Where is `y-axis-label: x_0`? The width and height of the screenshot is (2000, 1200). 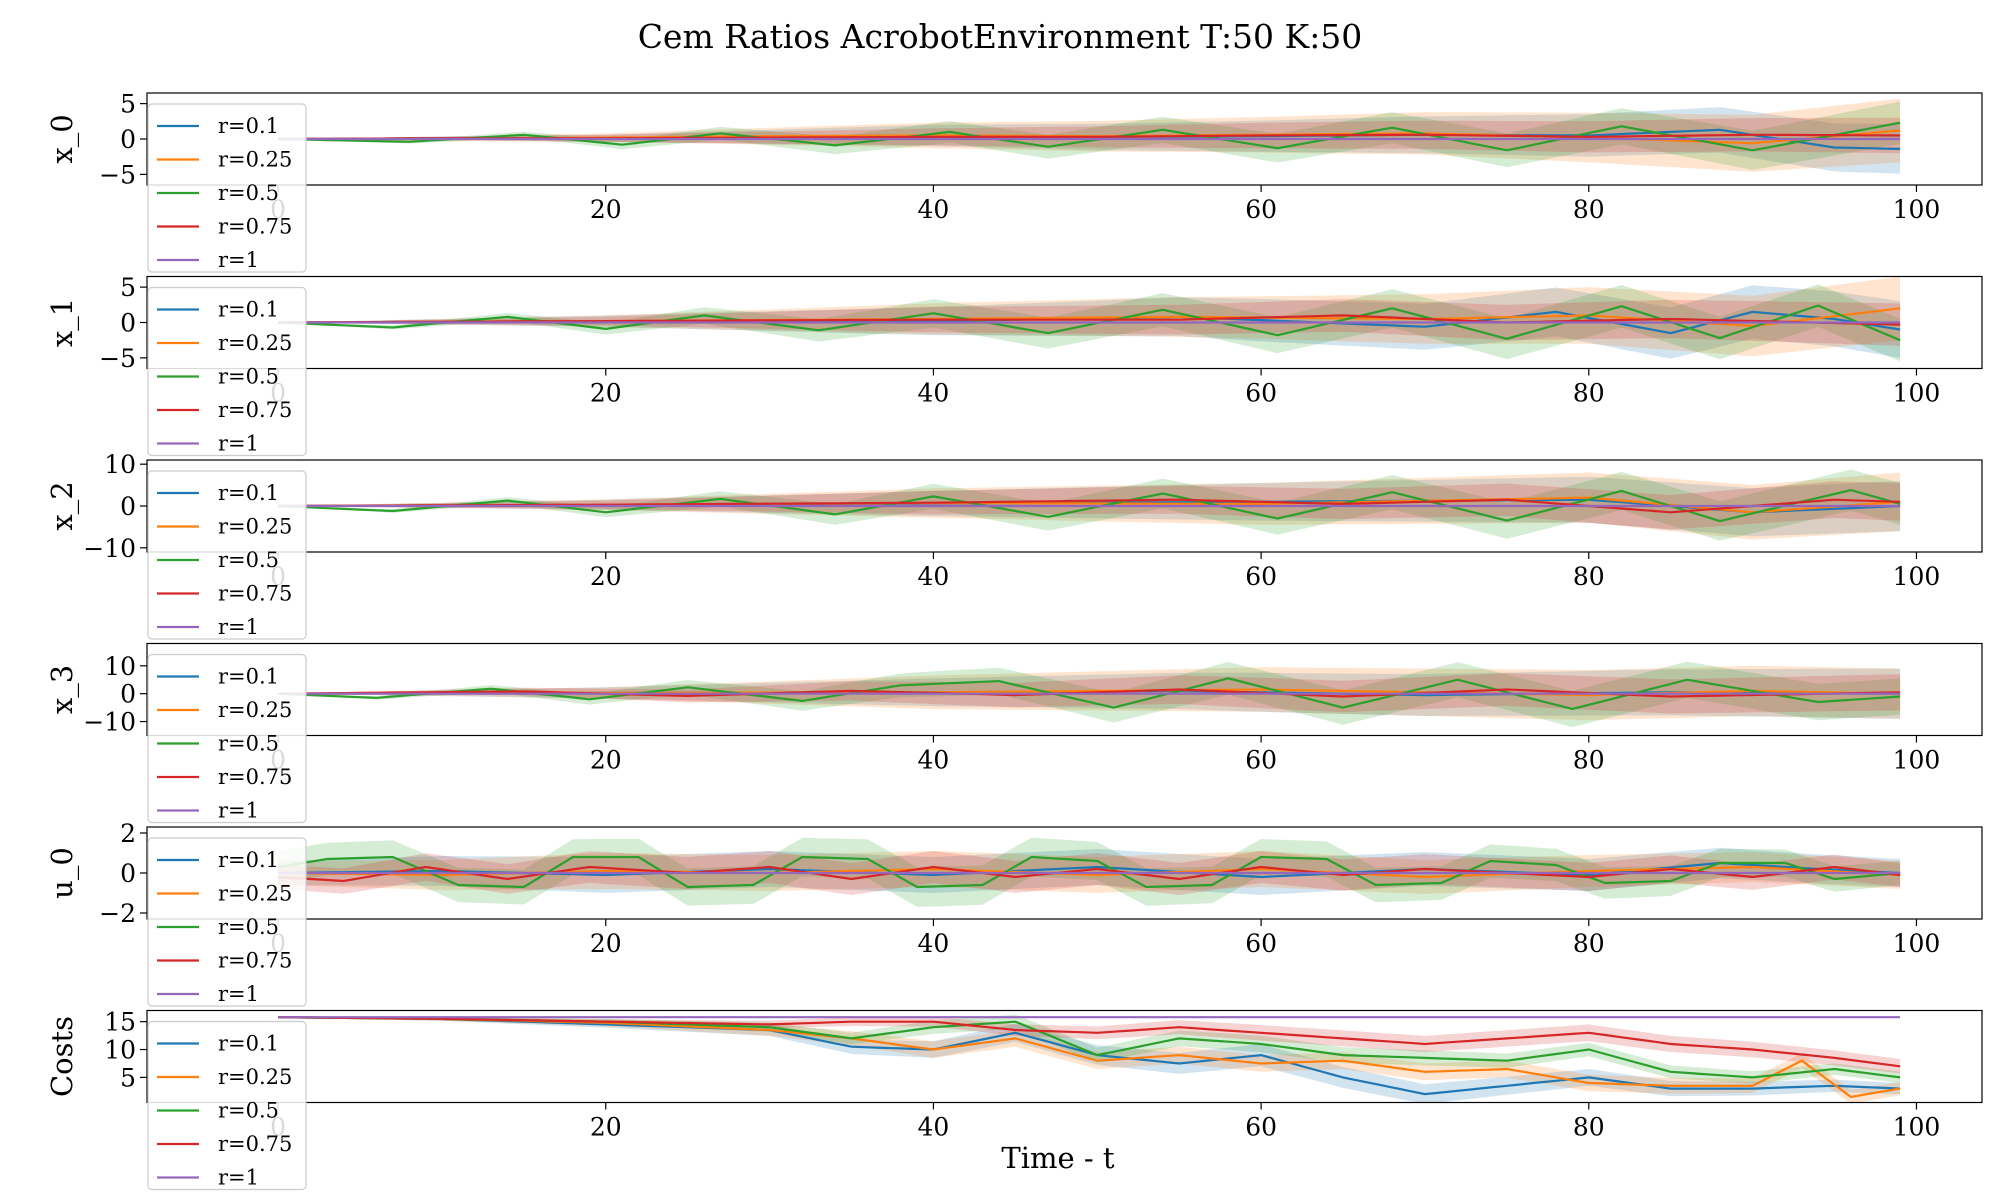 y-axis-label: x_0 is located at coordinates (62, 138).